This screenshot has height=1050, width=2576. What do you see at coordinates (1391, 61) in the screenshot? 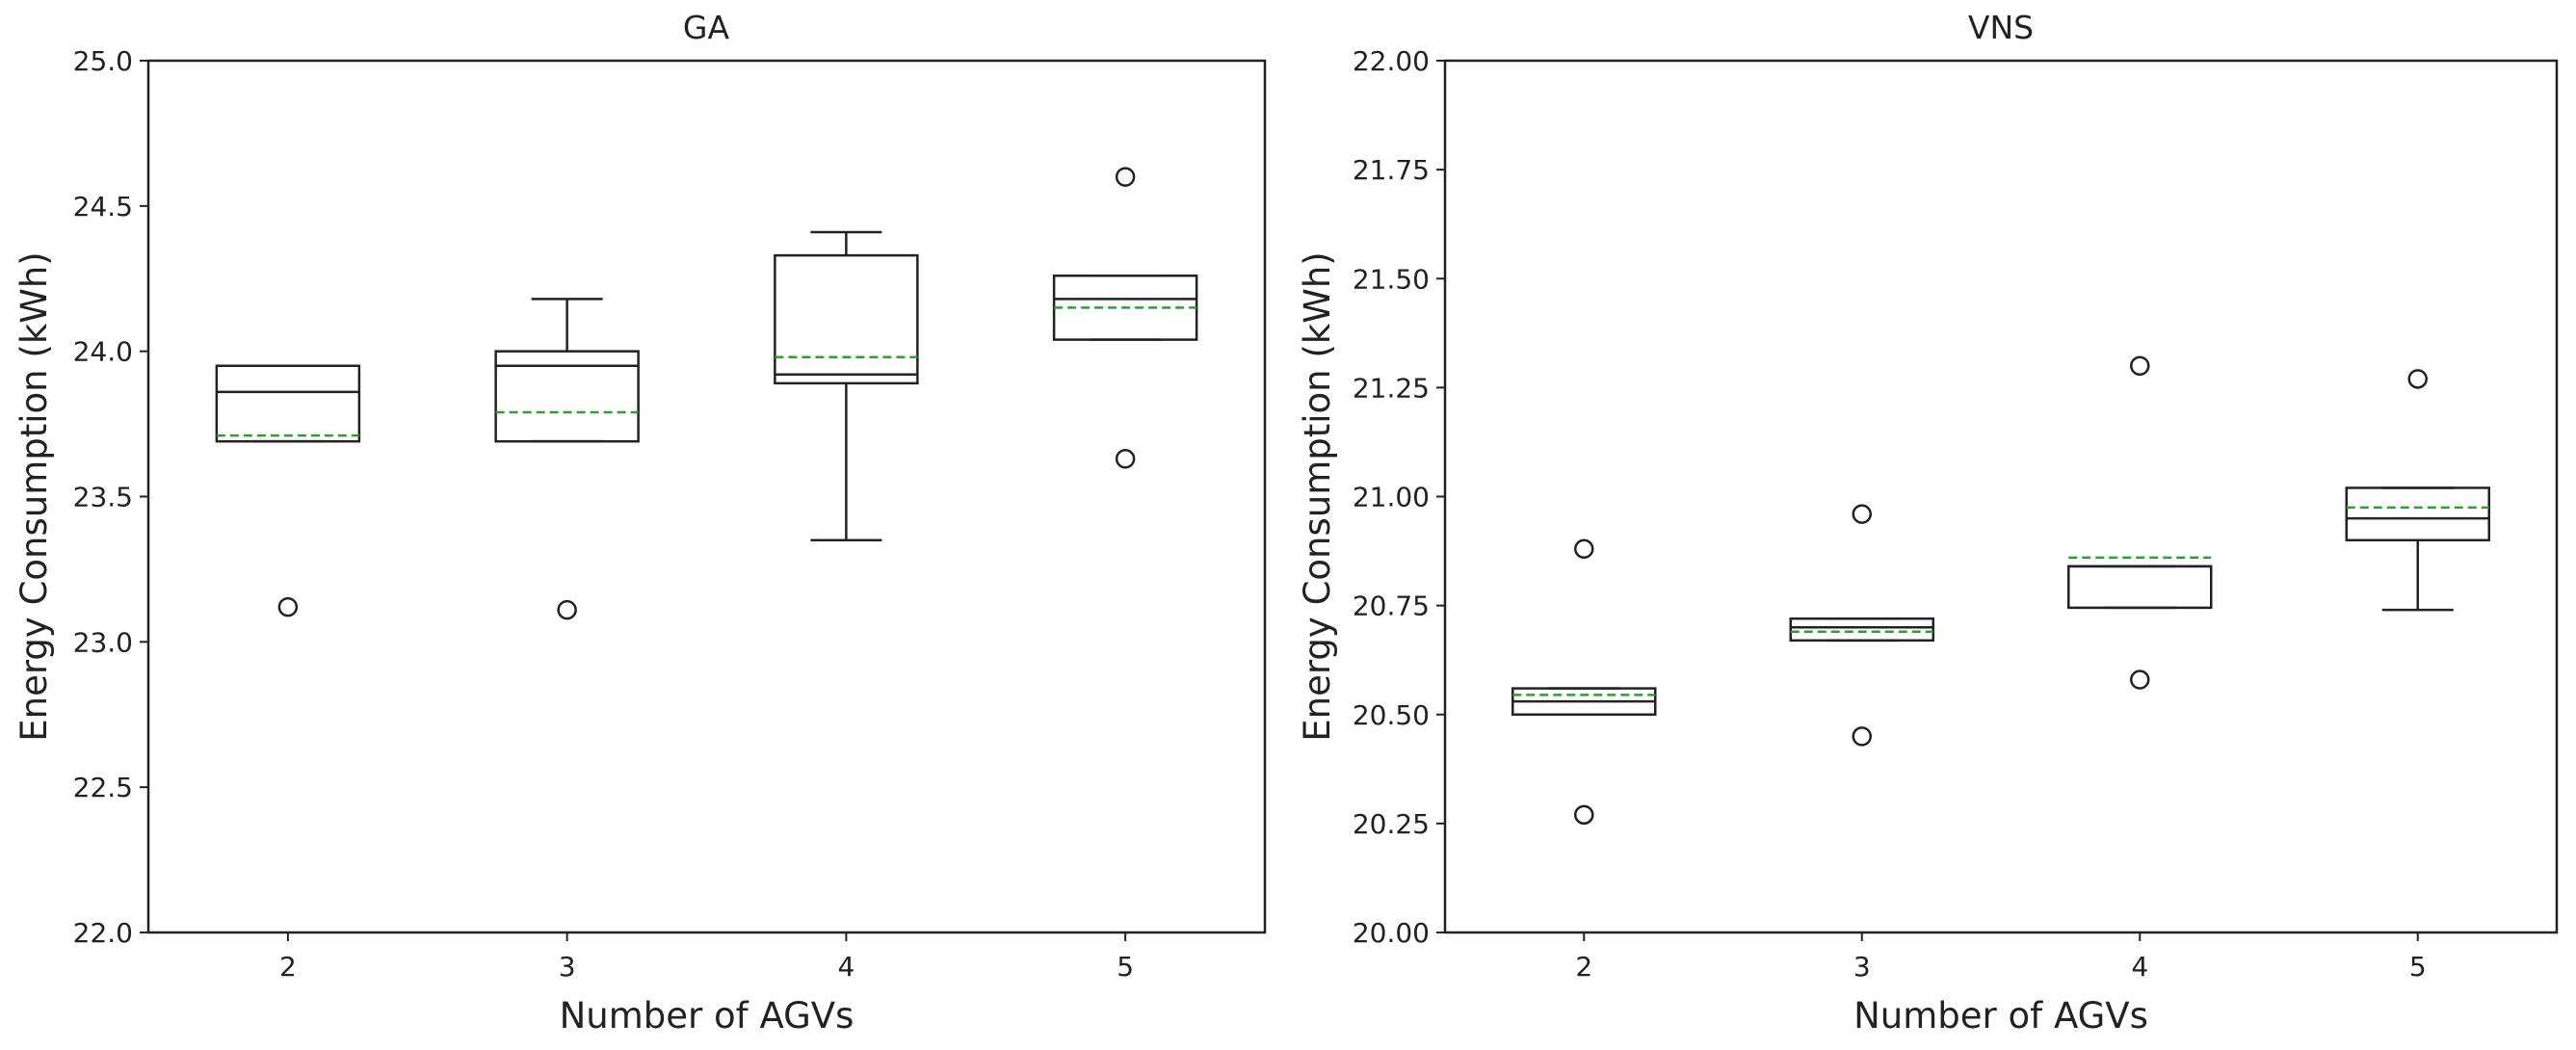
I see `y-tick-label: 22.00` at bounding box center [1391, 61].